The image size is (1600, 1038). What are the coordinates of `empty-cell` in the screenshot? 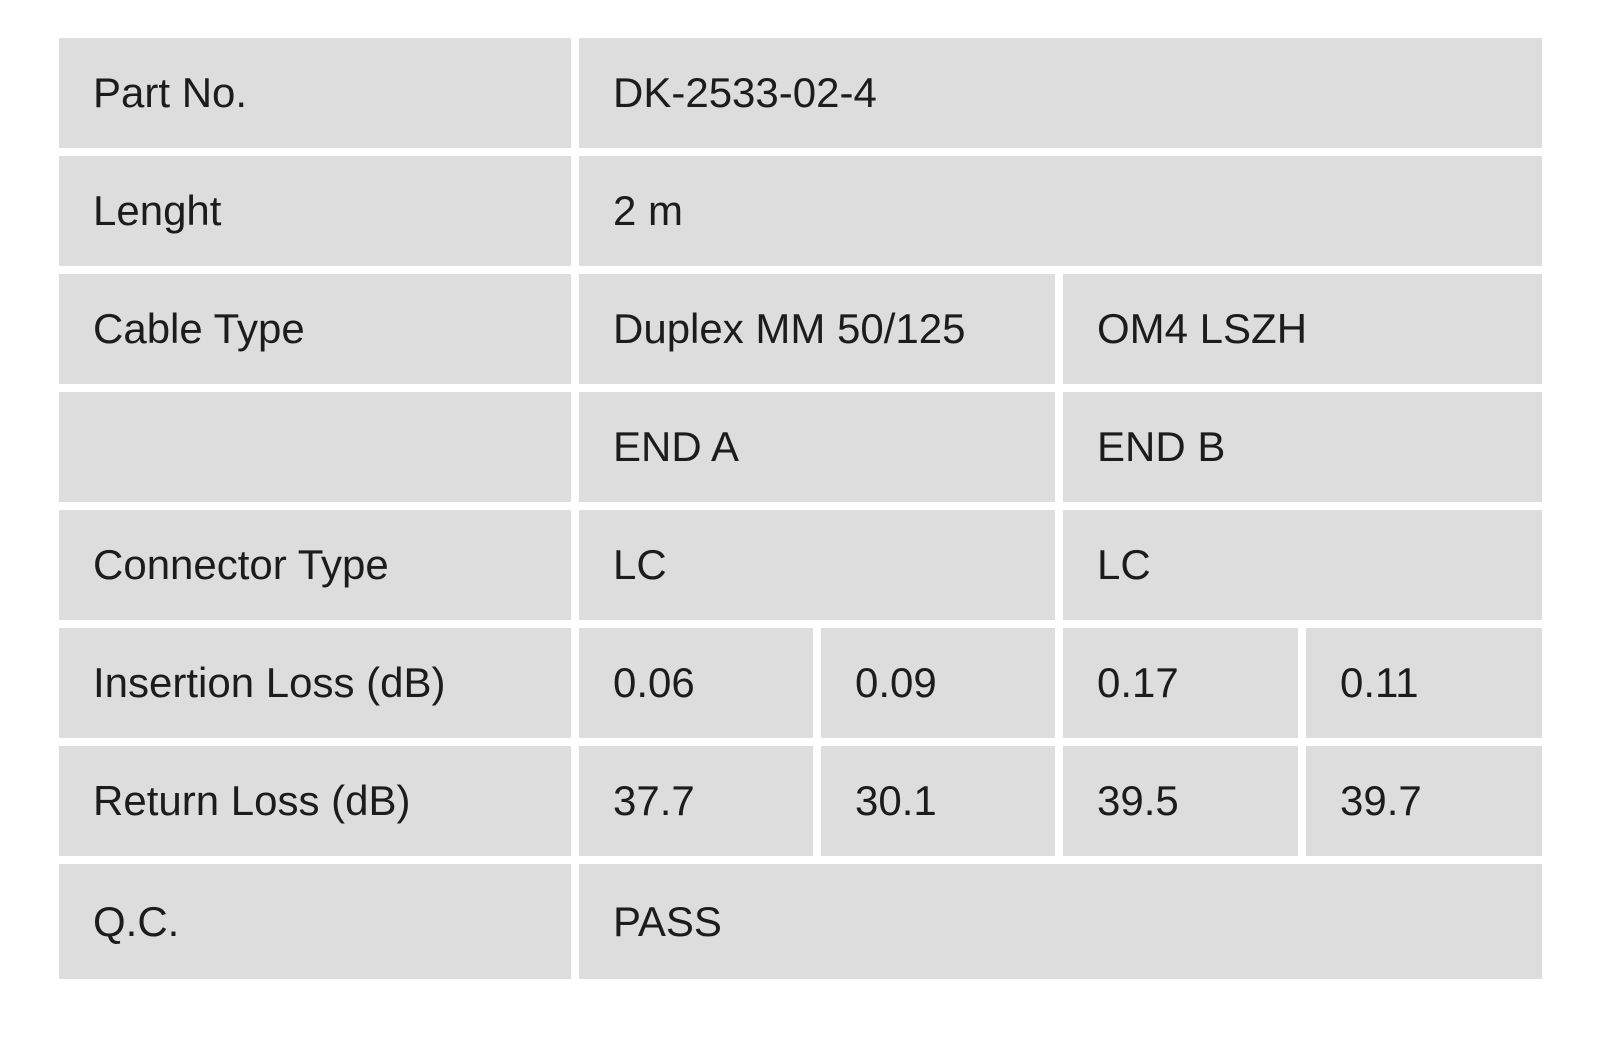 It's located at (315, 447).